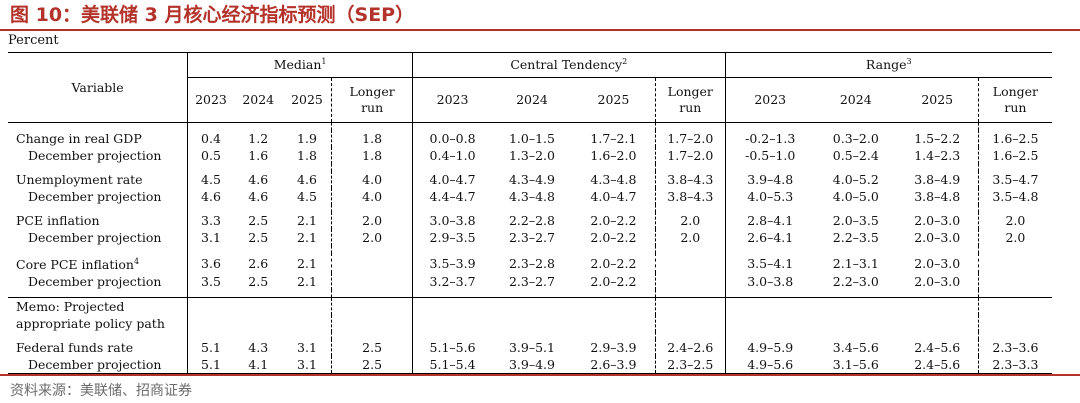 This screenshot has height=403, width=1080. Describe the element at coordinates (307, 365) in the screenshot. I see `median-value: 3.1` at that location.